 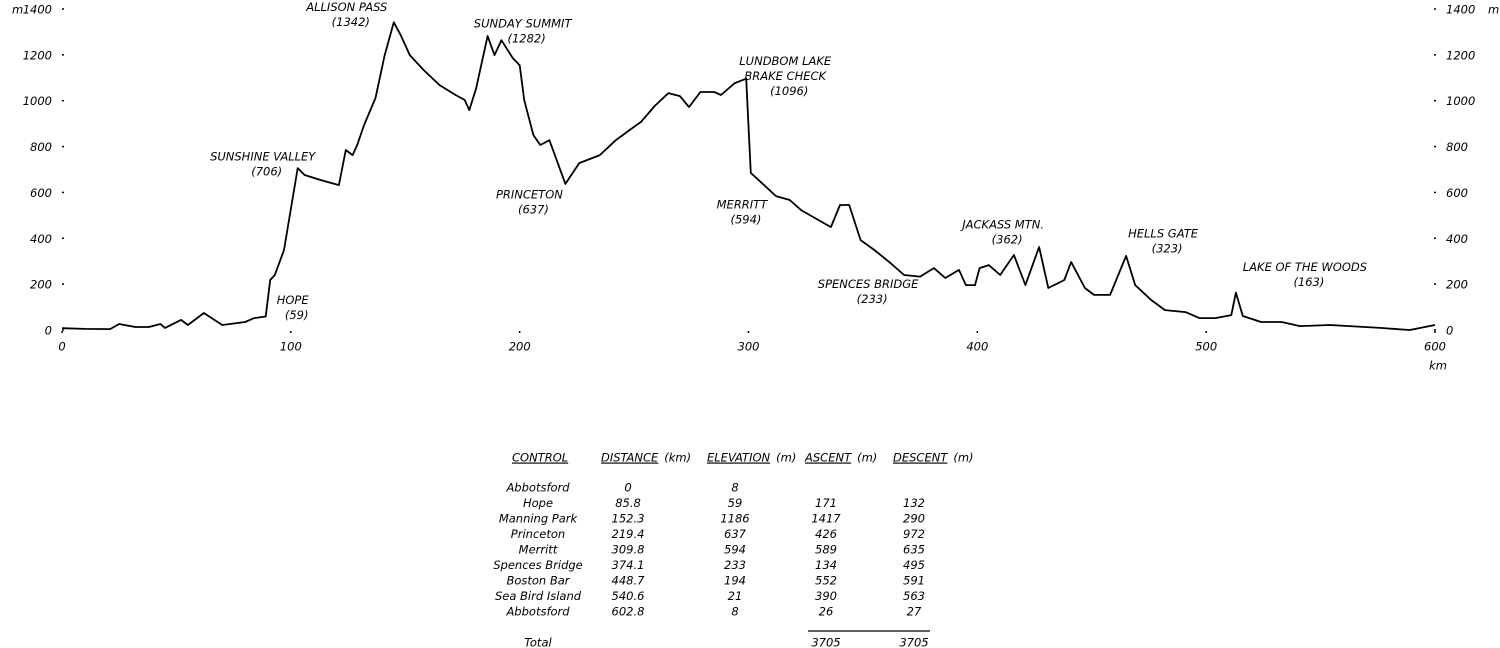 What do you see at coordinates (735, 581) in the screenshot?
I see `table-cell: 194` at bounding box center [735, 581].